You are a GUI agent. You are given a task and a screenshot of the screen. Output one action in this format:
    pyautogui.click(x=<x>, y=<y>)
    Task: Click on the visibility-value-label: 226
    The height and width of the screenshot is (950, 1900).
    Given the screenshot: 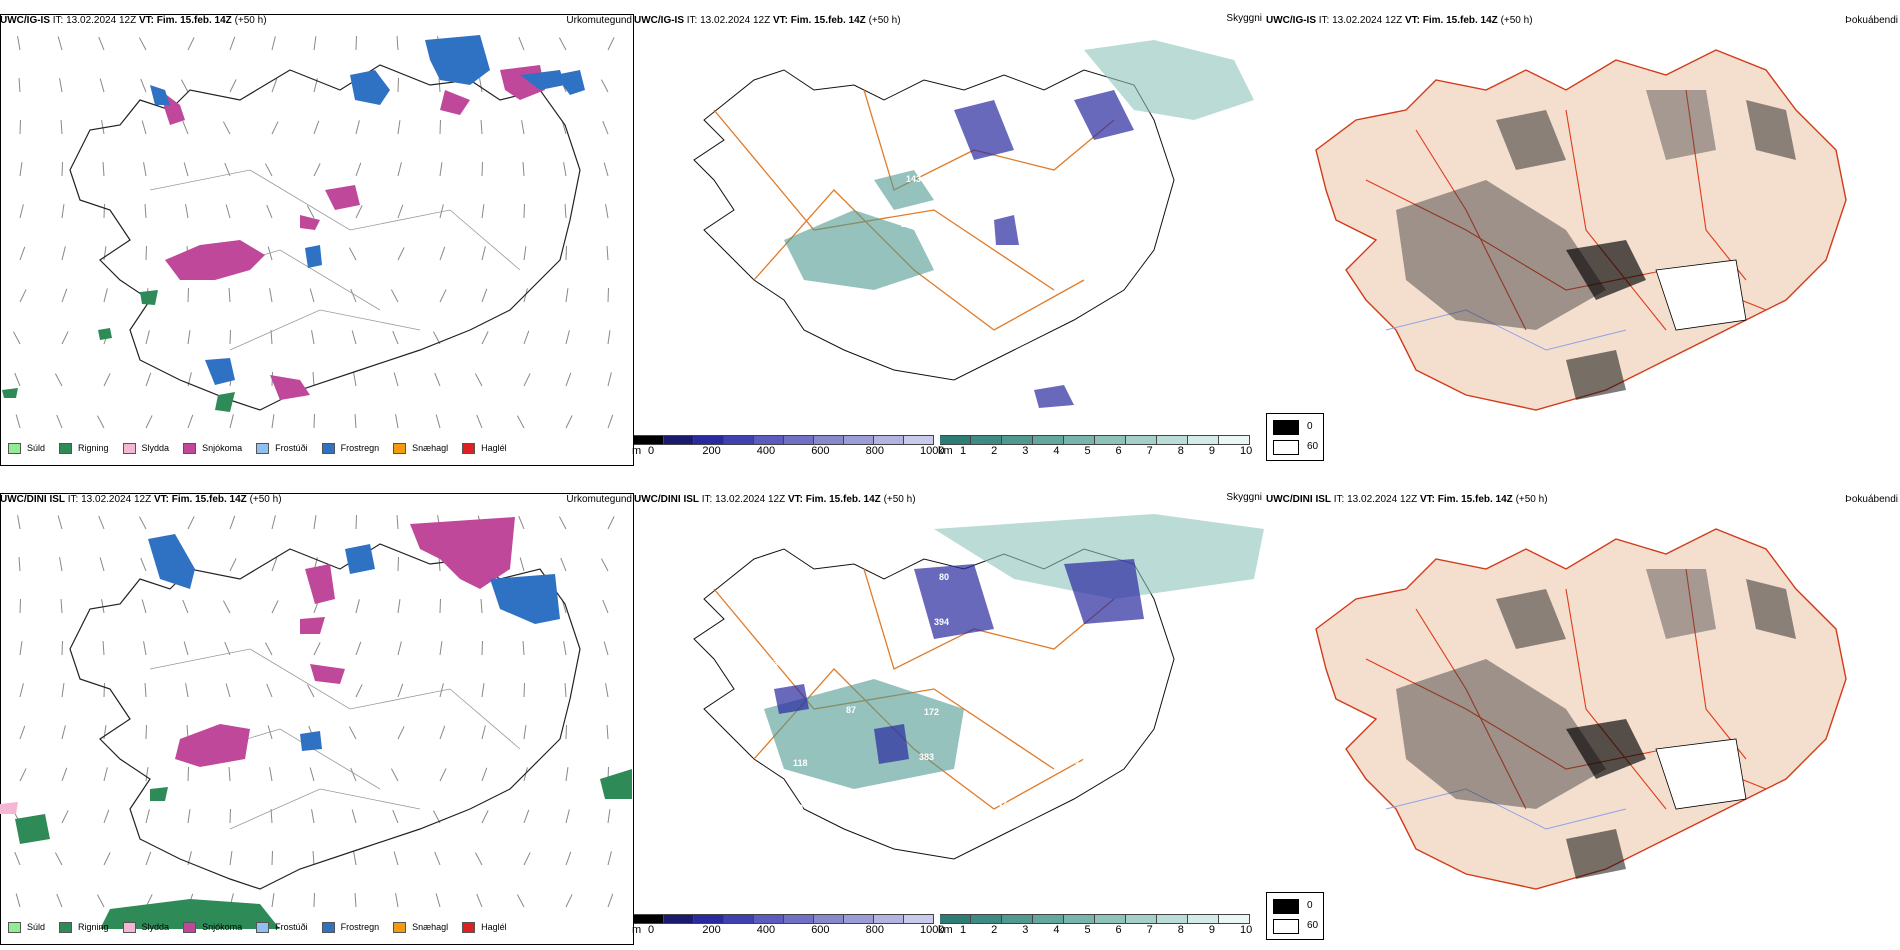 What is the action you would take?
    pyautogui.click(x=986, y=226)
    